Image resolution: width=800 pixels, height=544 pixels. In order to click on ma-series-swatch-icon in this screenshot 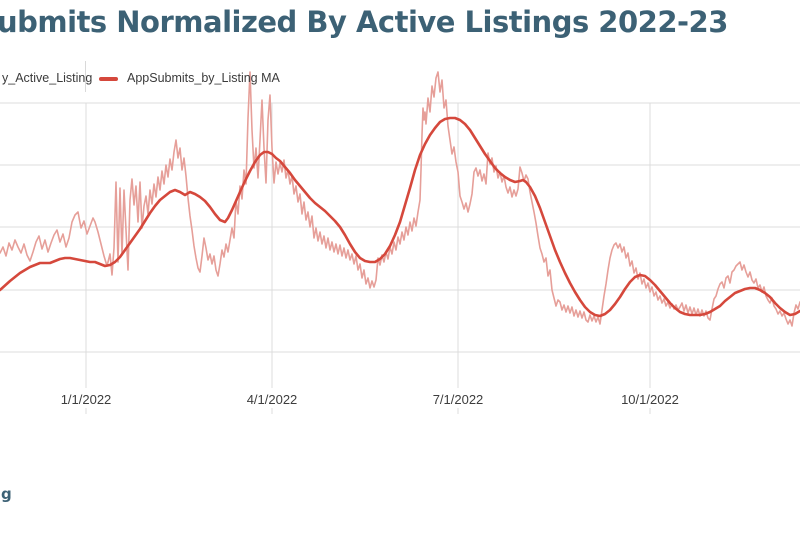, I will do `click(108, 78)`.